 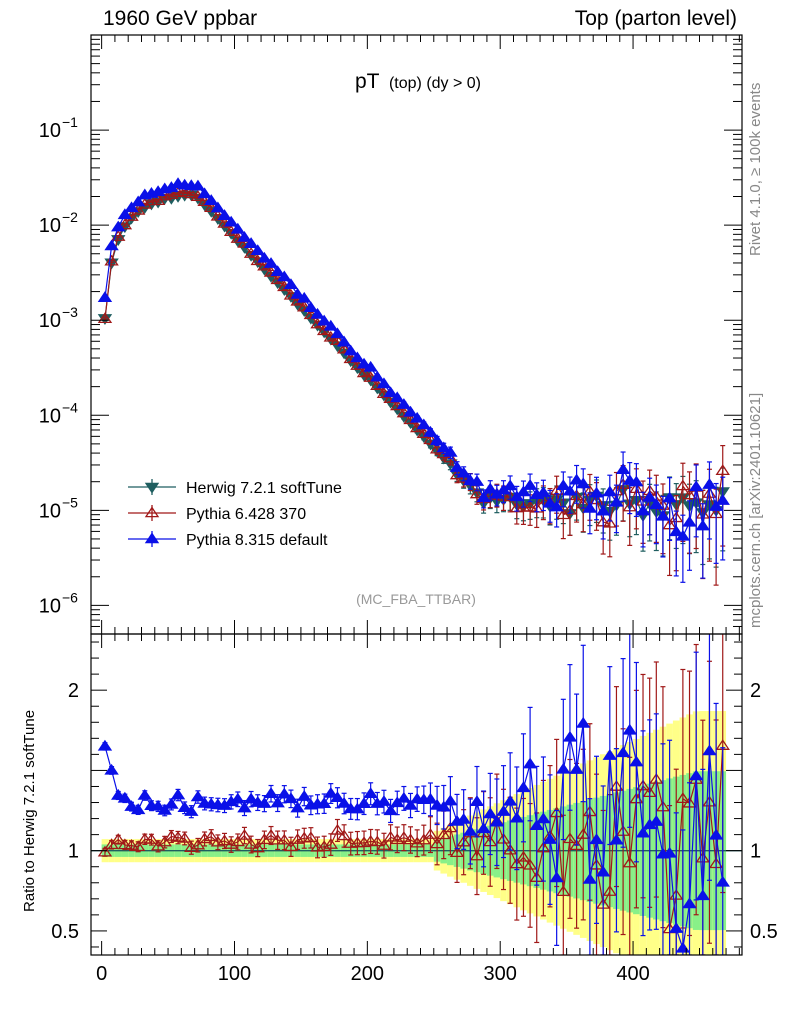 I want to click on ratio-y-tick-label-left: 0.5, so click(x=65, y=932).